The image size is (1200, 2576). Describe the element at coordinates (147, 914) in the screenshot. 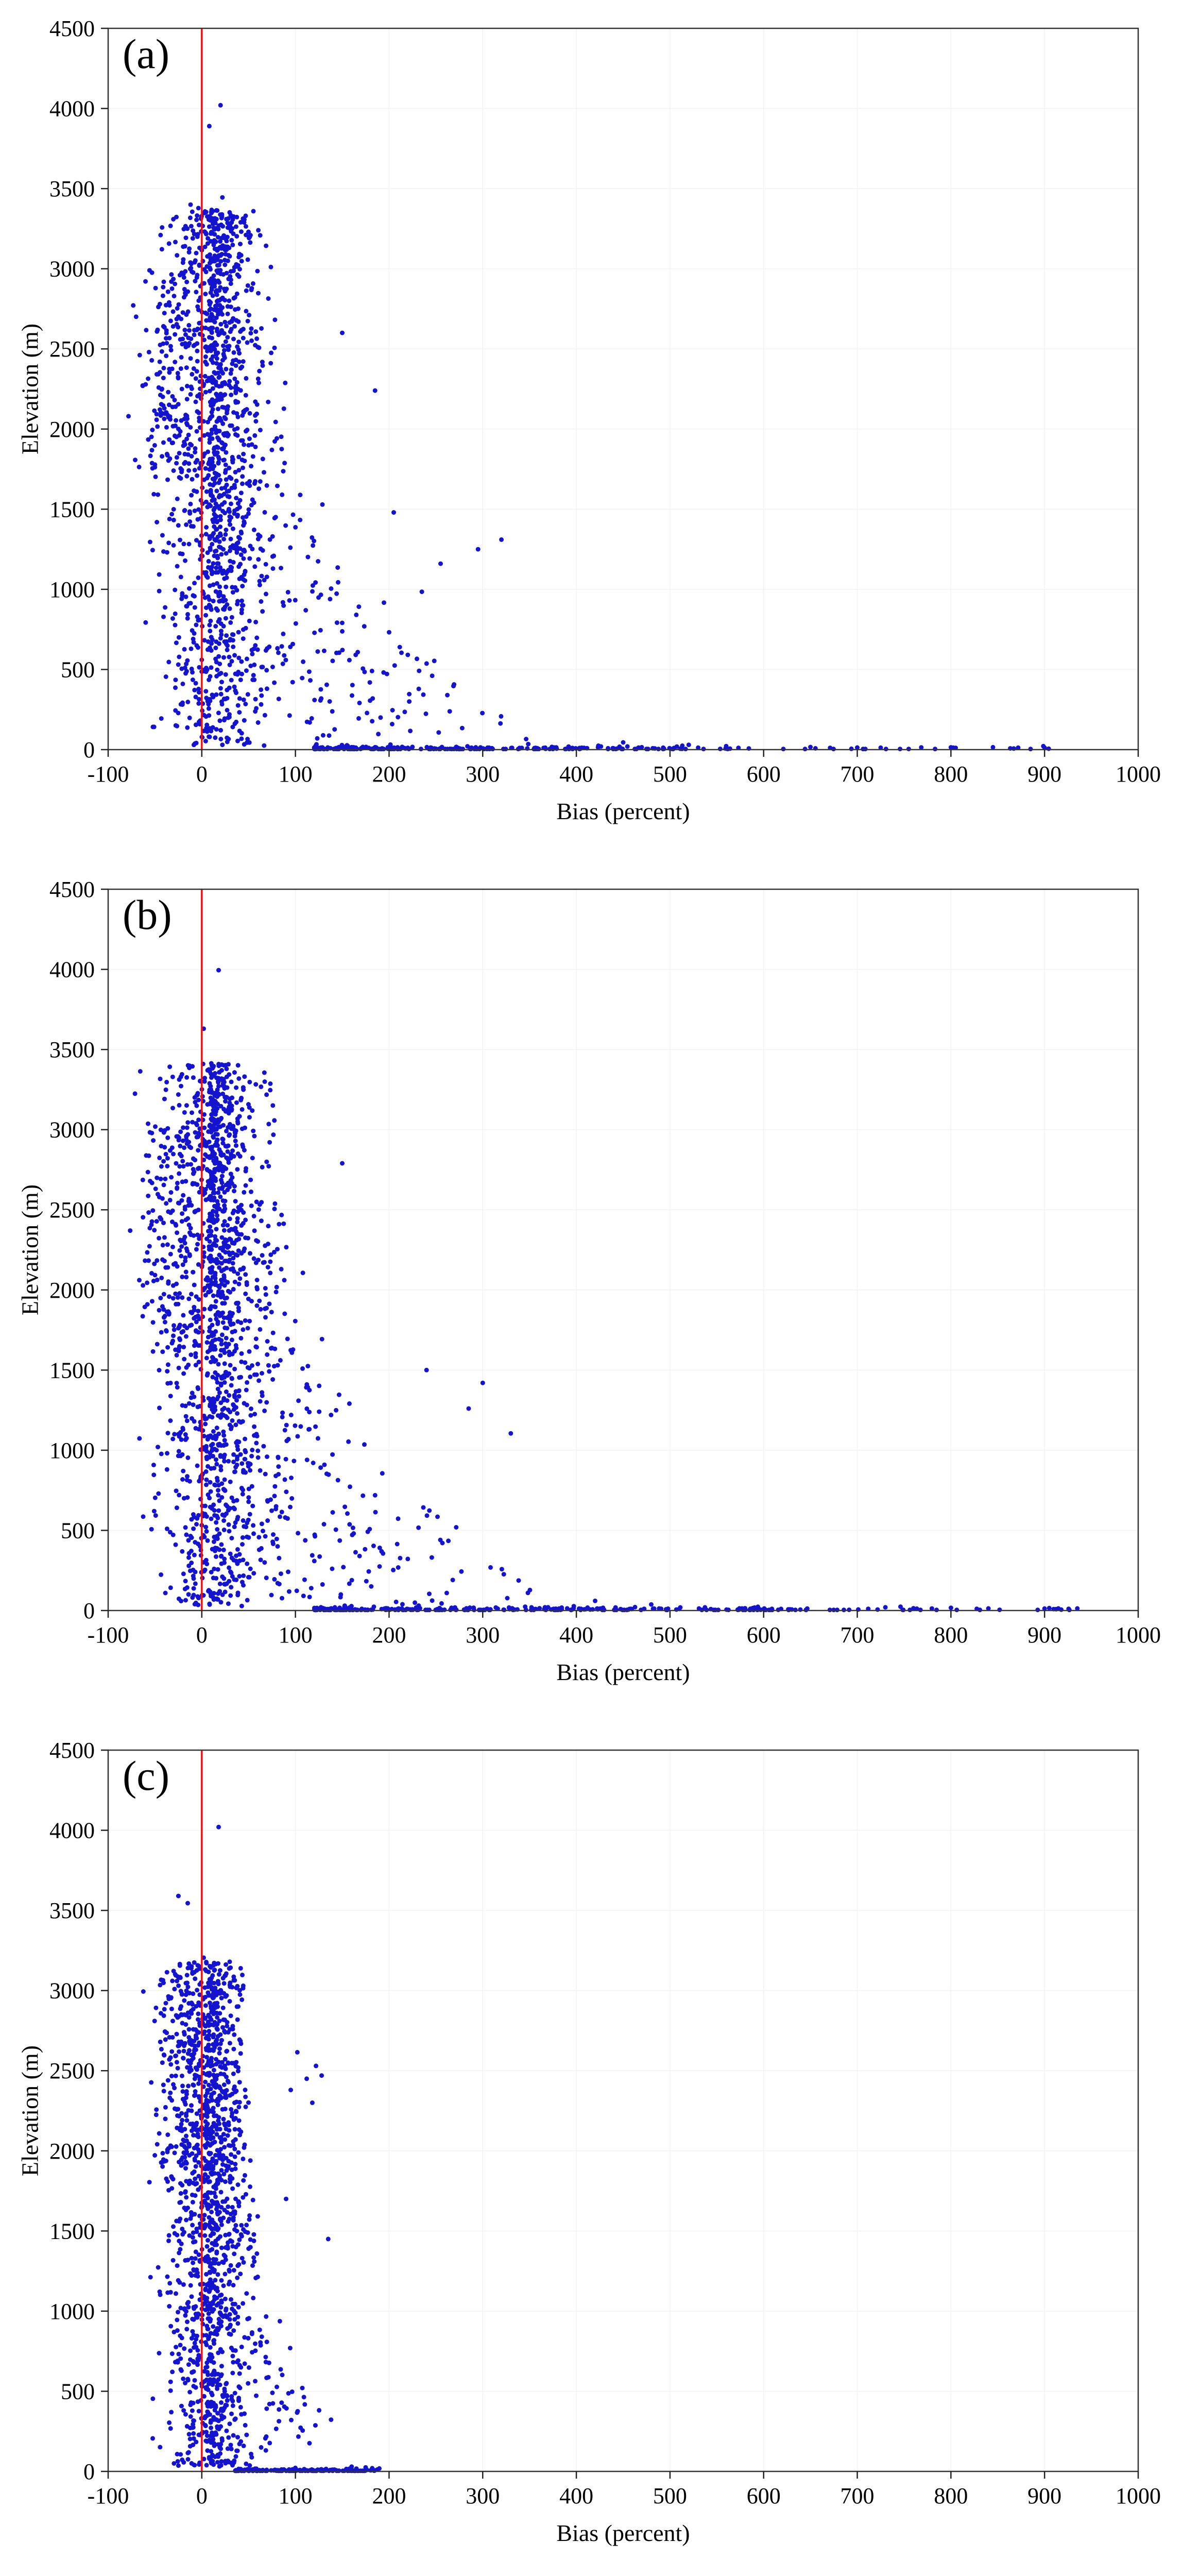

I see `panel-letter-b: (b)` at that location.